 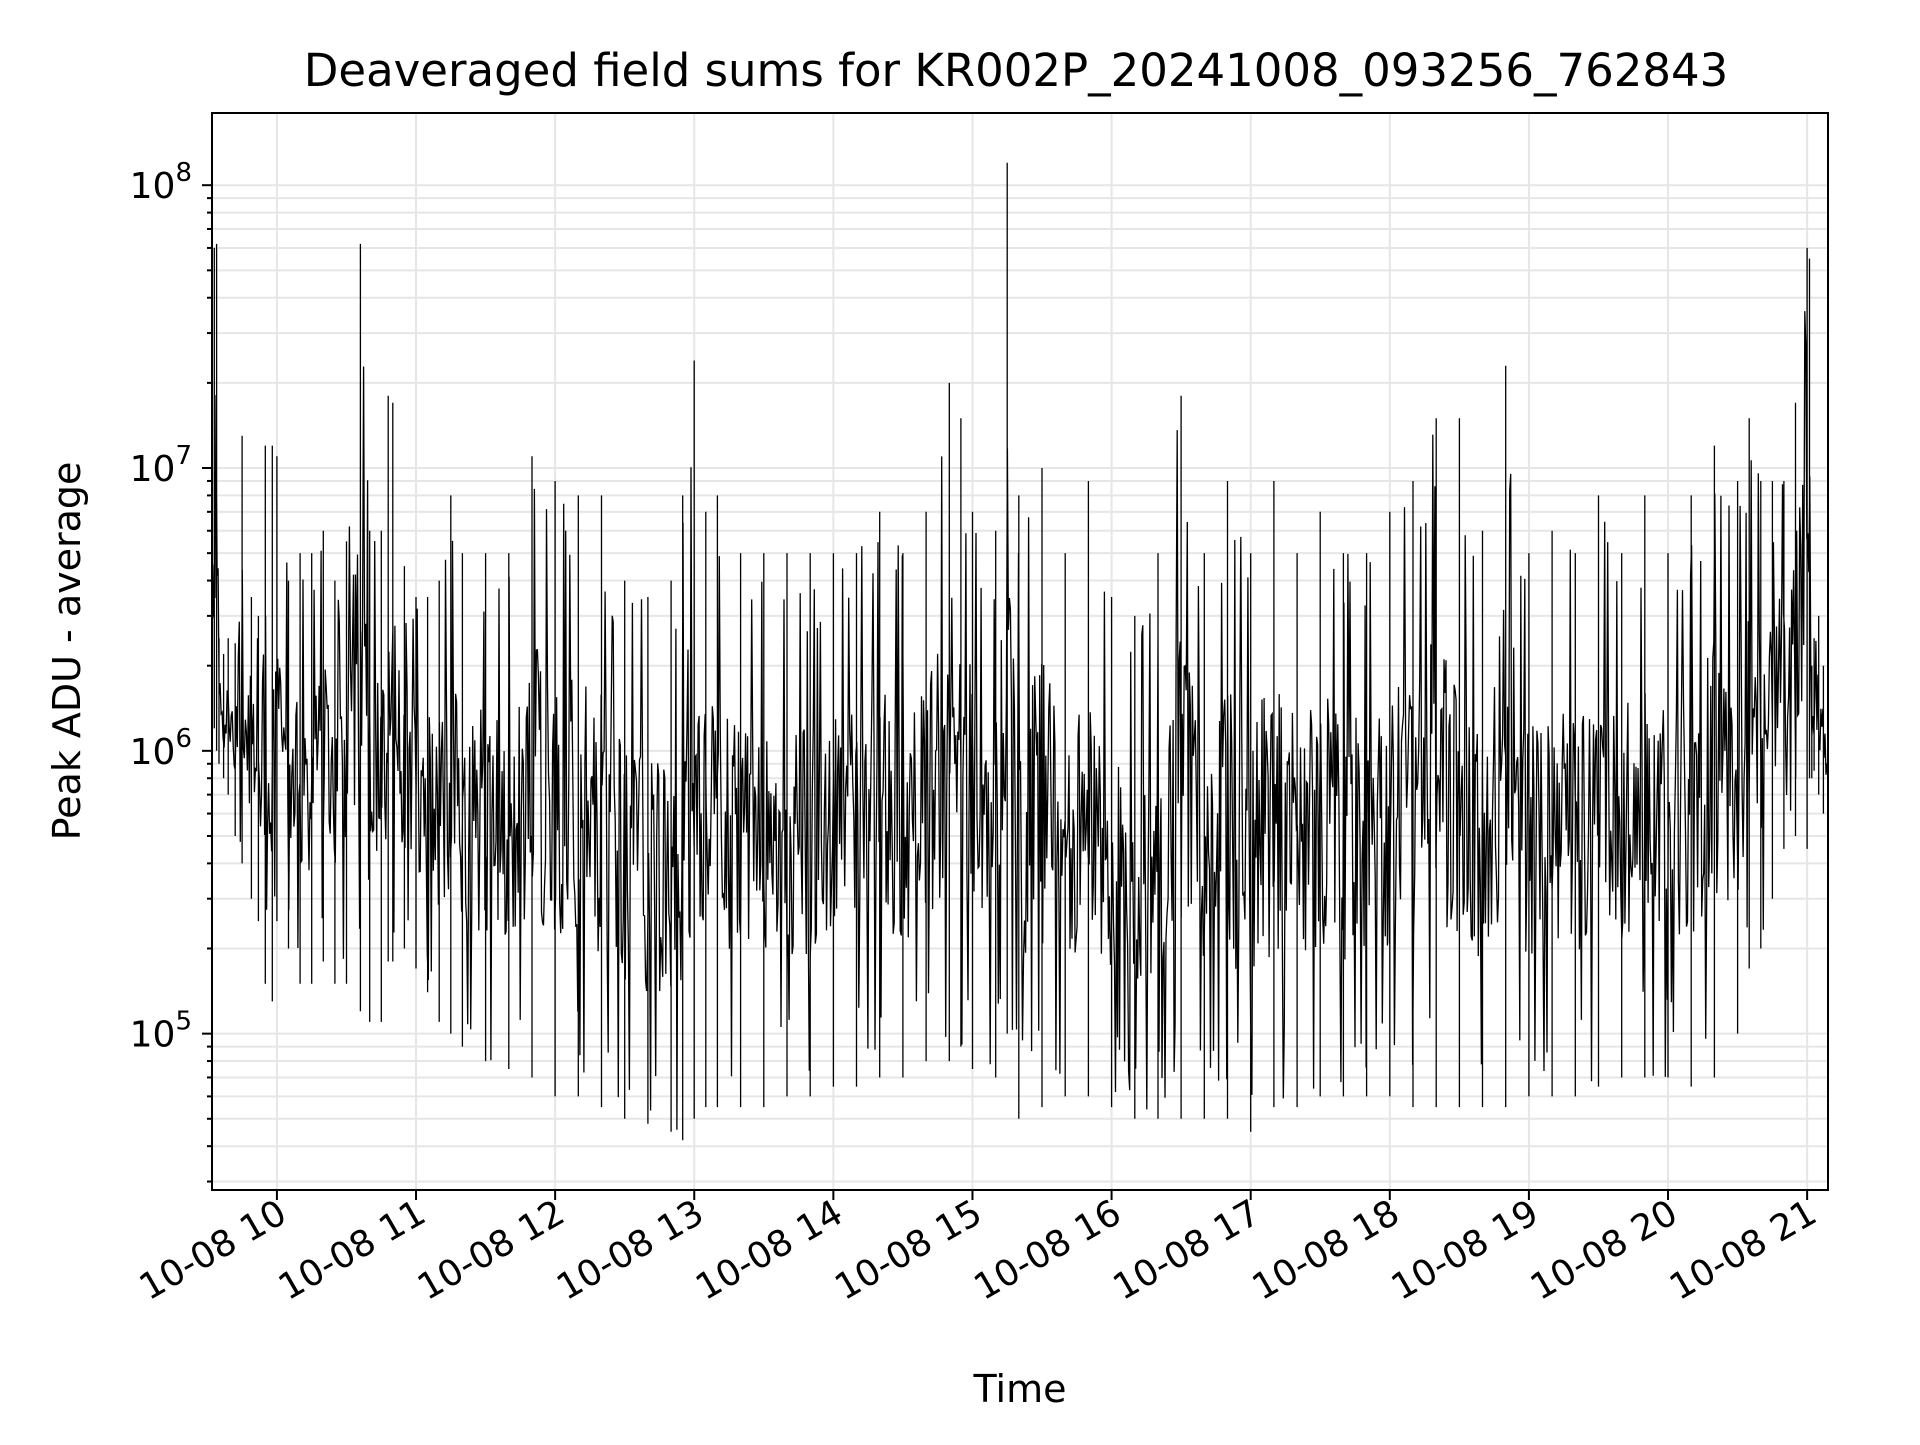 What do you see at coordinates (161, 182) in the screenshot?
I see `y-tick-label: 10⁸` at bounding box center [161, 182].